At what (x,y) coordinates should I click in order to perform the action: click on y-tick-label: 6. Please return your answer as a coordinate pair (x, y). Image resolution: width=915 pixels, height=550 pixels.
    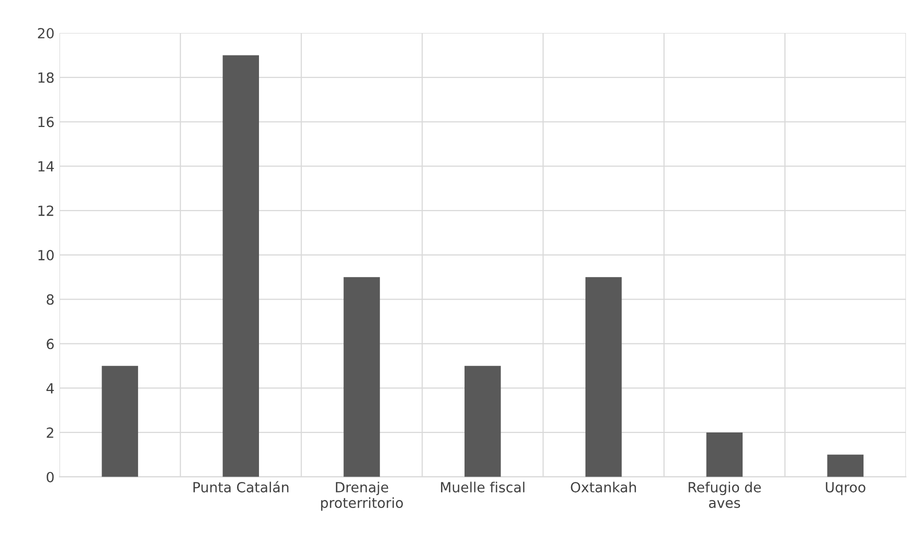
    Looking at the image, I should click on (50, 344).